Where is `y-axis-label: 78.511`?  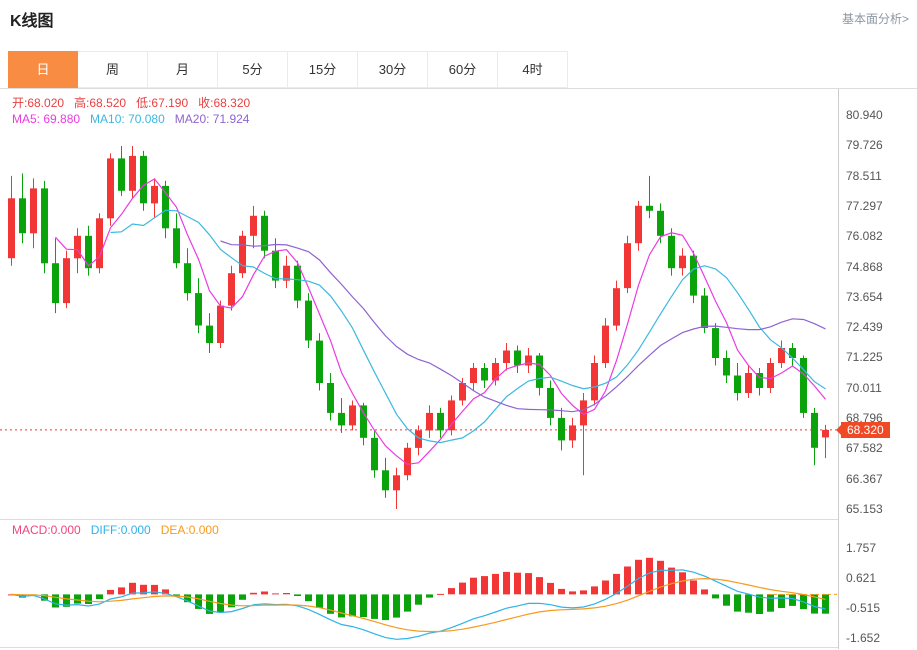
y-axis-label: 78.511 is located at coordinates (864, 175).